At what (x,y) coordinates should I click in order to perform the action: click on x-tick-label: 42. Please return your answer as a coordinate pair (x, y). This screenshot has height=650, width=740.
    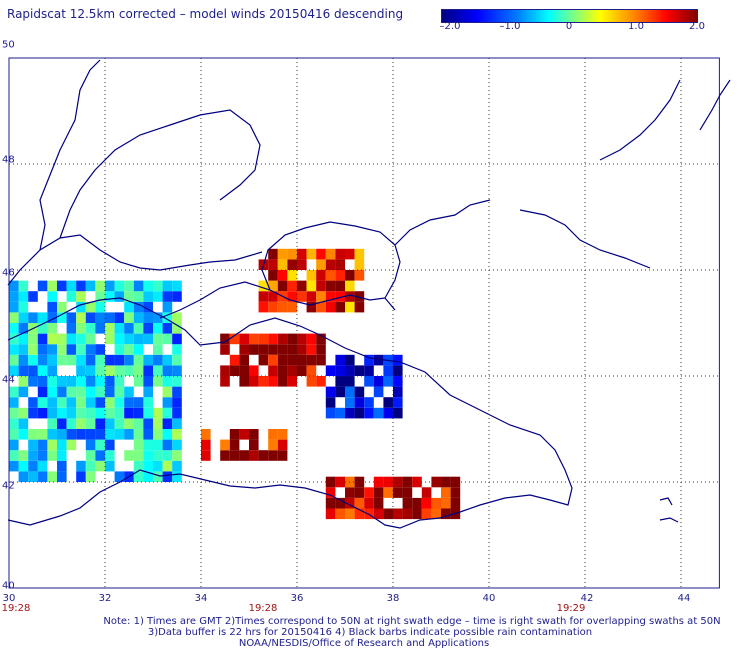
    Looking at the image, I should click on (587, 598).